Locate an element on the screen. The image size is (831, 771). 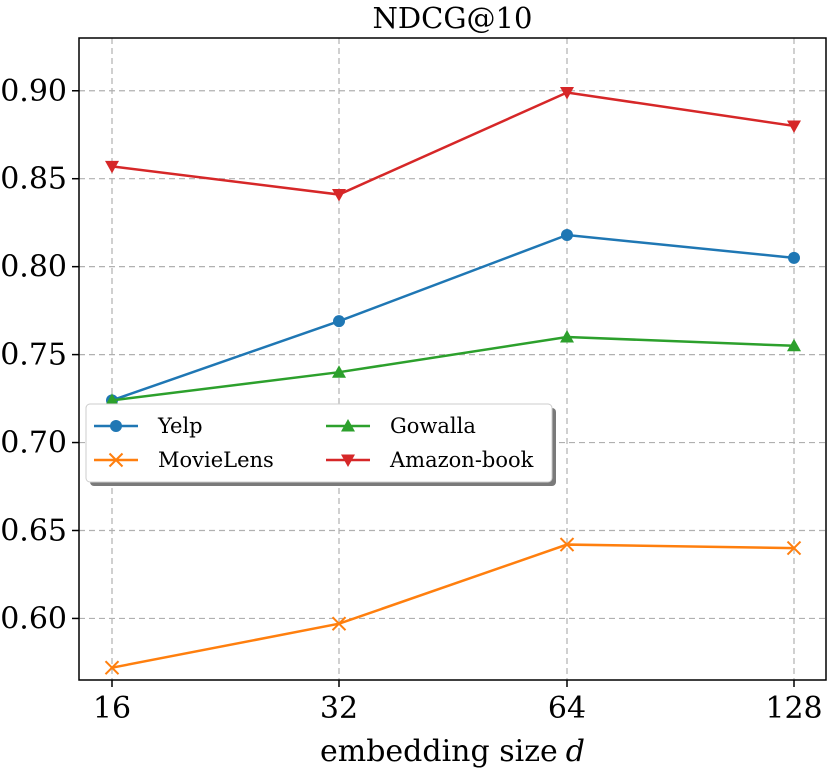
x-tick-label: 128 is located at coordinates (793, 708).